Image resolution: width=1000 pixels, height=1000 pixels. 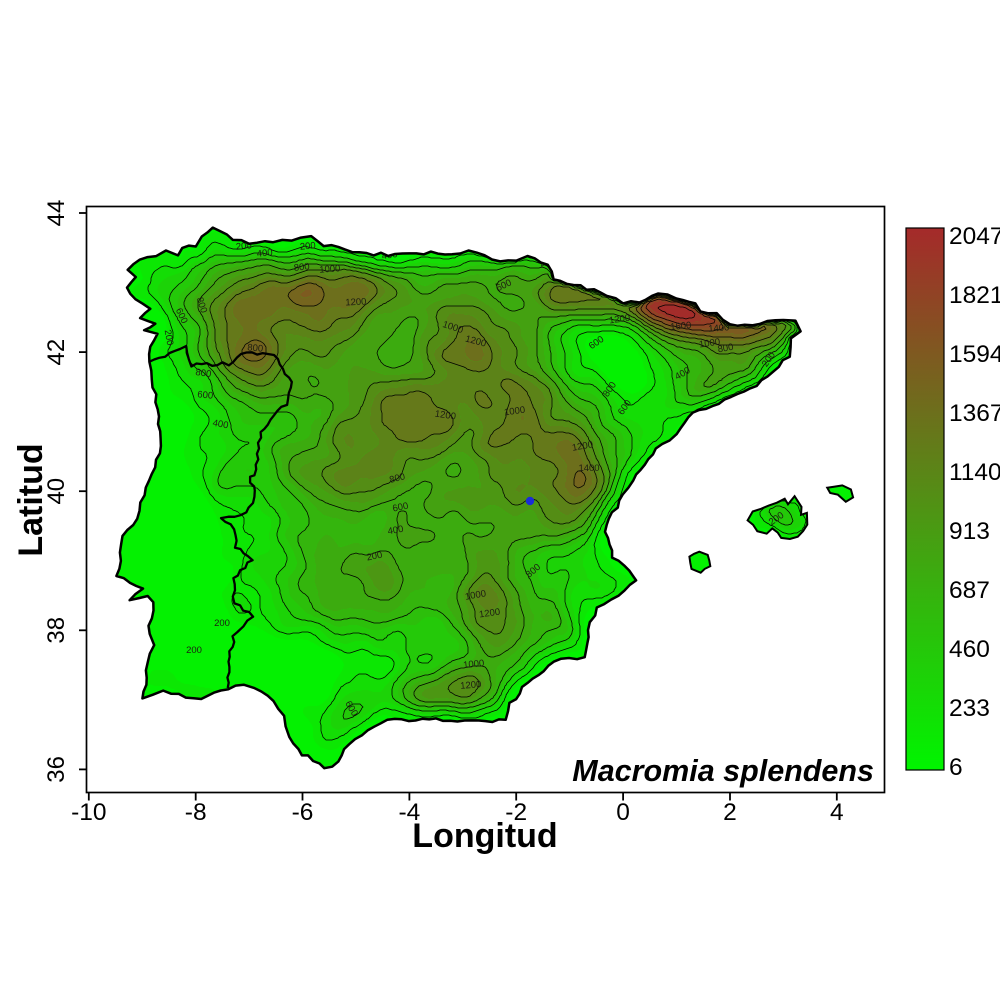 I want to click on svg-text: 1594, so click(x=974, y=354).